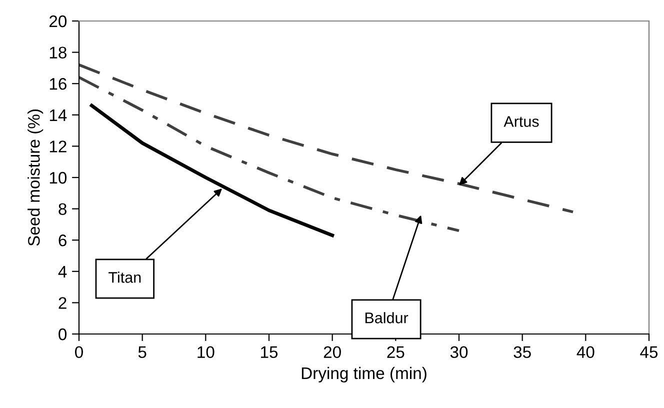 This screenshot has height=408, width=664. I want to click on y-tick-label: 0, so click(62, 334).